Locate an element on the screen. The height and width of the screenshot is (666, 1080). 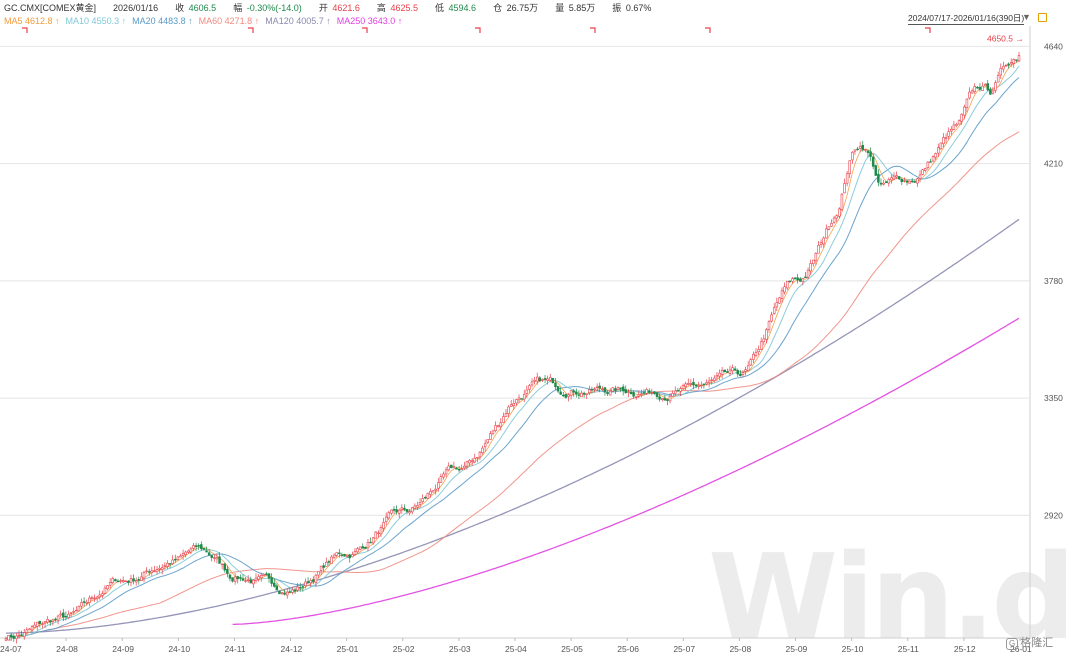
gelonghui-icon: G is located at coordinates (1012, 644).